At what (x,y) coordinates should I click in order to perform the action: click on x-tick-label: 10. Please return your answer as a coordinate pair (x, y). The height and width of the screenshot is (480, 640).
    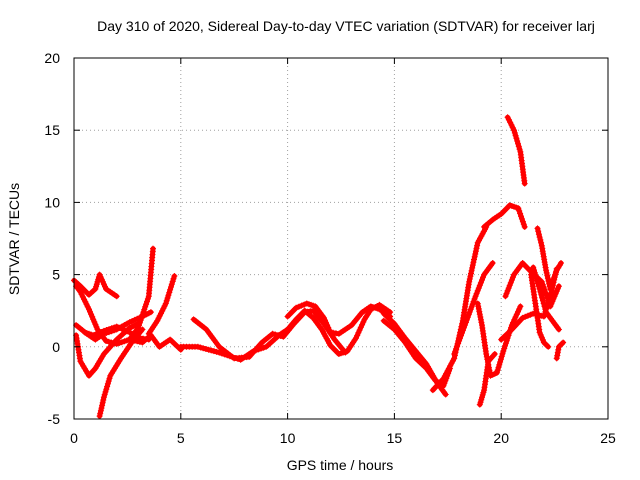
    Looking at the image, I should click on (288, 438).